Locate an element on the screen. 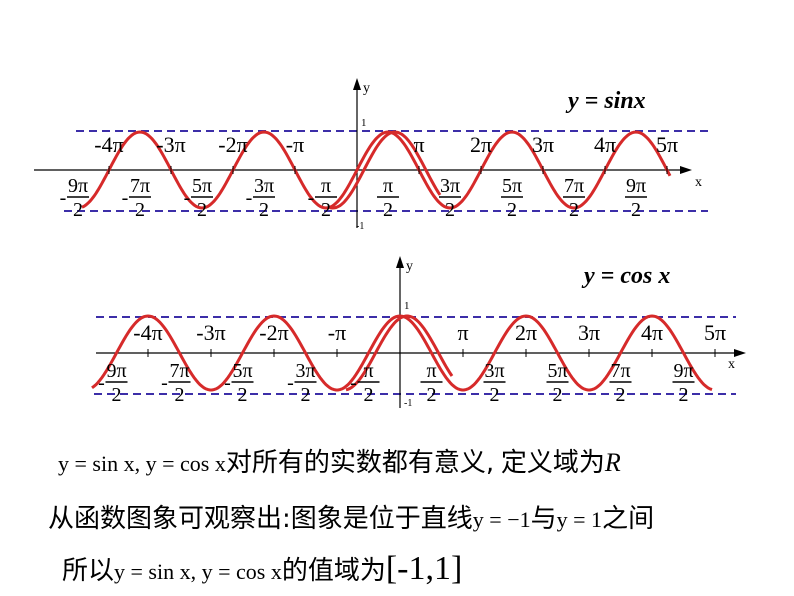  cos-half-pi-labels: 9π2-7π2-5π2-3π2-π2-π23π25π27π29π2 is located at coordinates (396, 383).